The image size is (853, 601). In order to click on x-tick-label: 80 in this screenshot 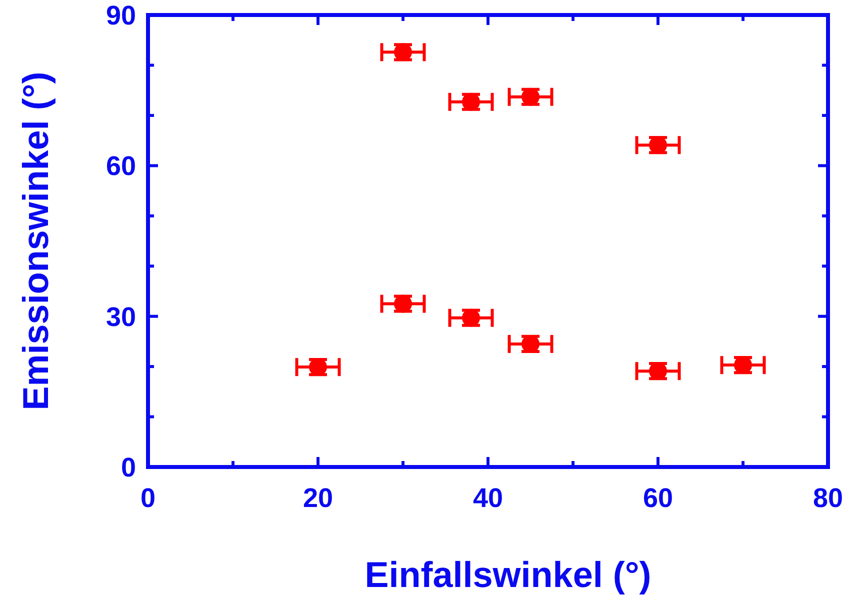, I will do `click(828, 498)`.